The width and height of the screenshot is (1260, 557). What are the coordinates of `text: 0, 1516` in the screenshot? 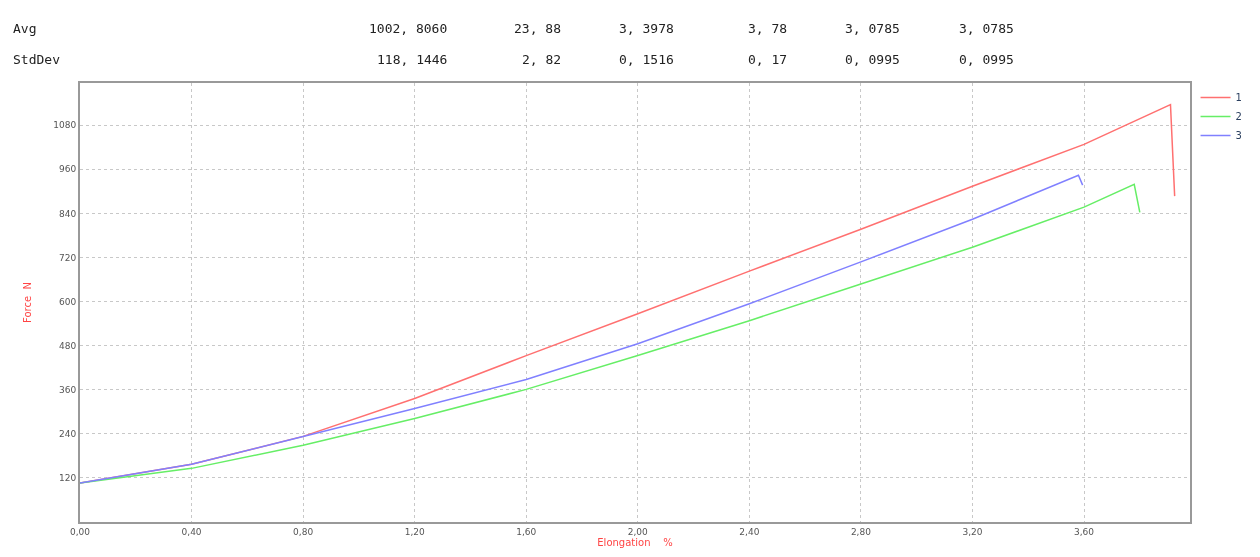 It's located at (646, 59).